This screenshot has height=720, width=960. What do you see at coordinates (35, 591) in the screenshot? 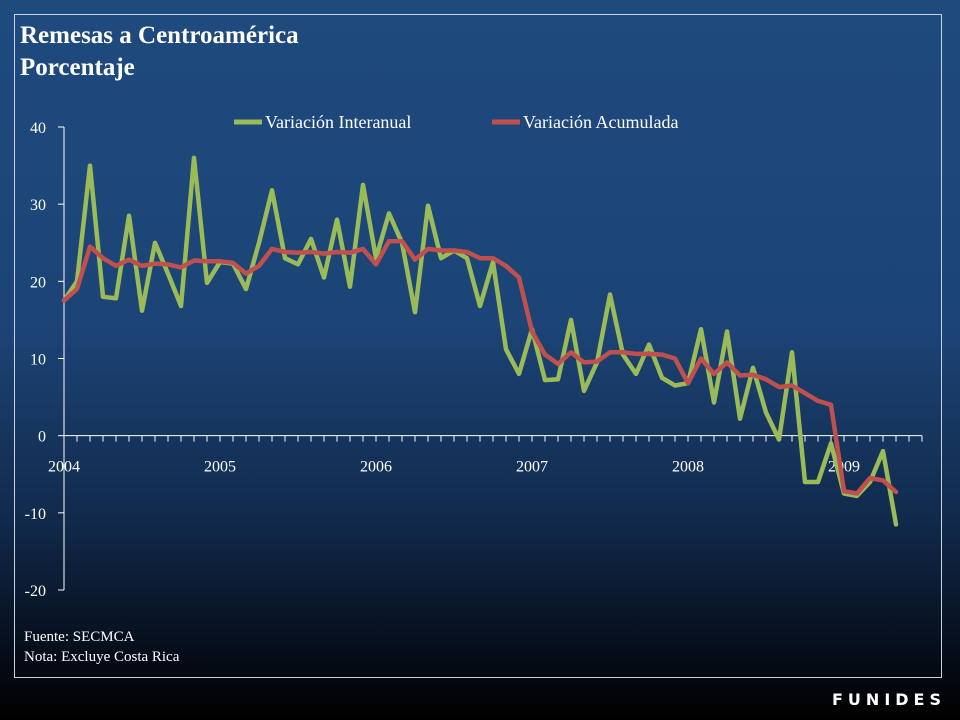
I see `y-tick-label: -20` at bounding box center [35, 591].